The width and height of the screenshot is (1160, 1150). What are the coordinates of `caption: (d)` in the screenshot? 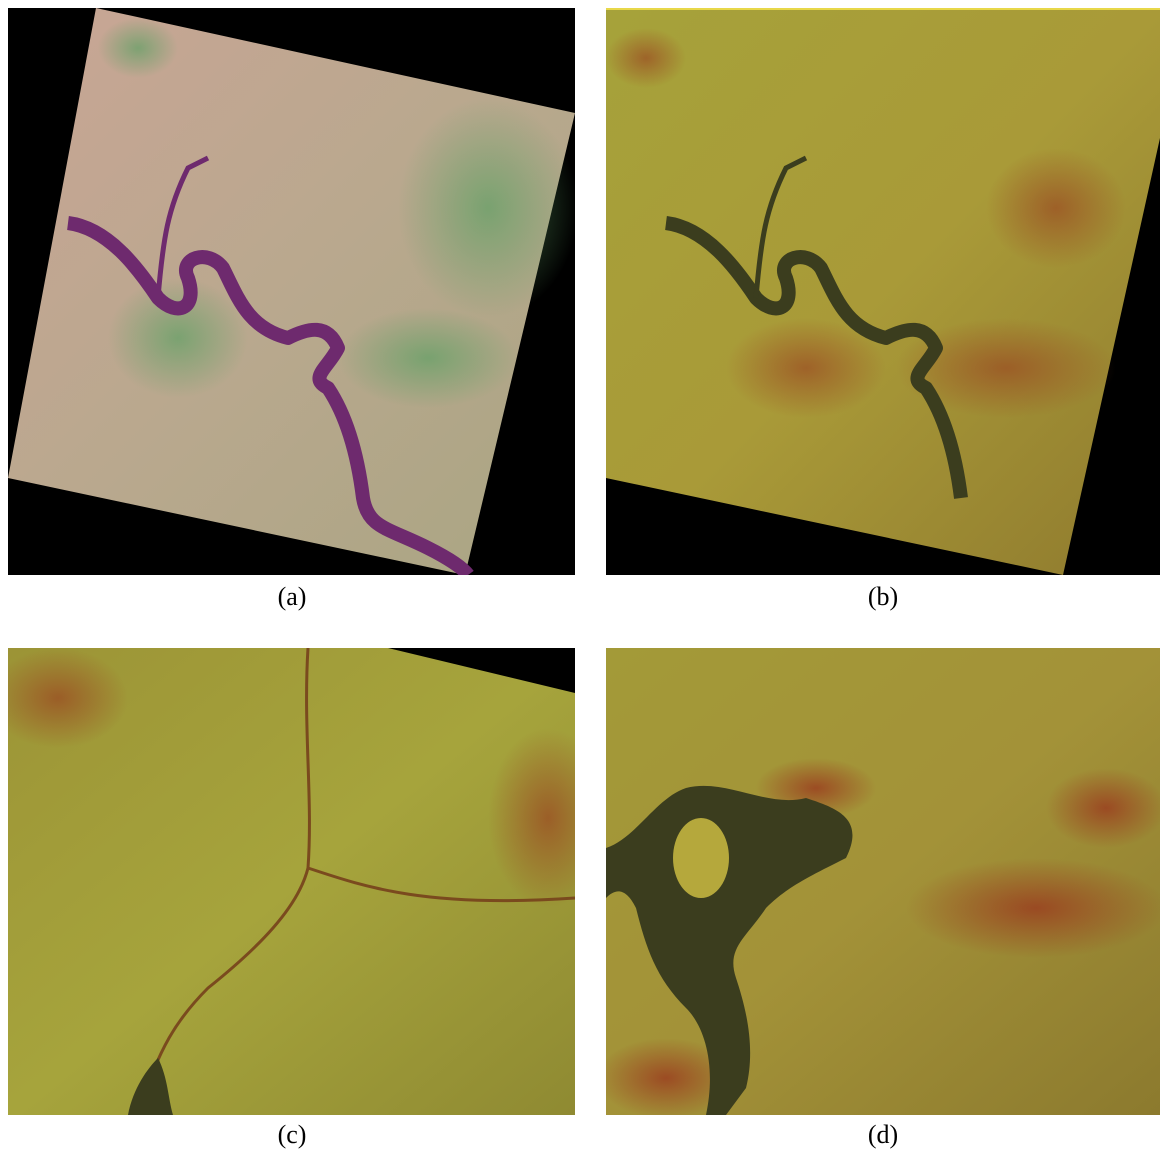 It's located at (883, 1134).